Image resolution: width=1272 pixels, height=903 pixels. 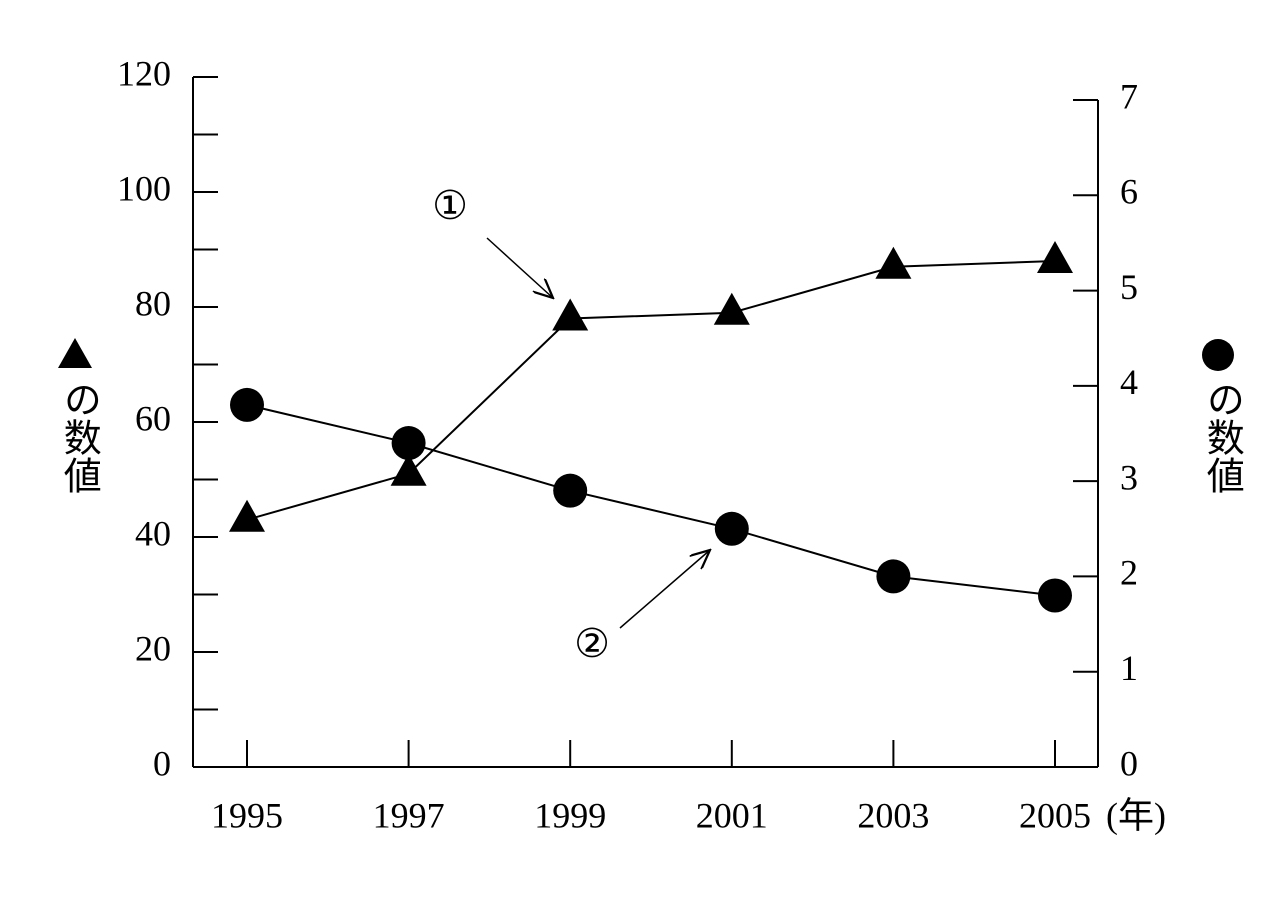 What do you see at coordinates (144, 188) in the screenshot?
I see `y-tick-label: 100` at bounding box center [144, 188].